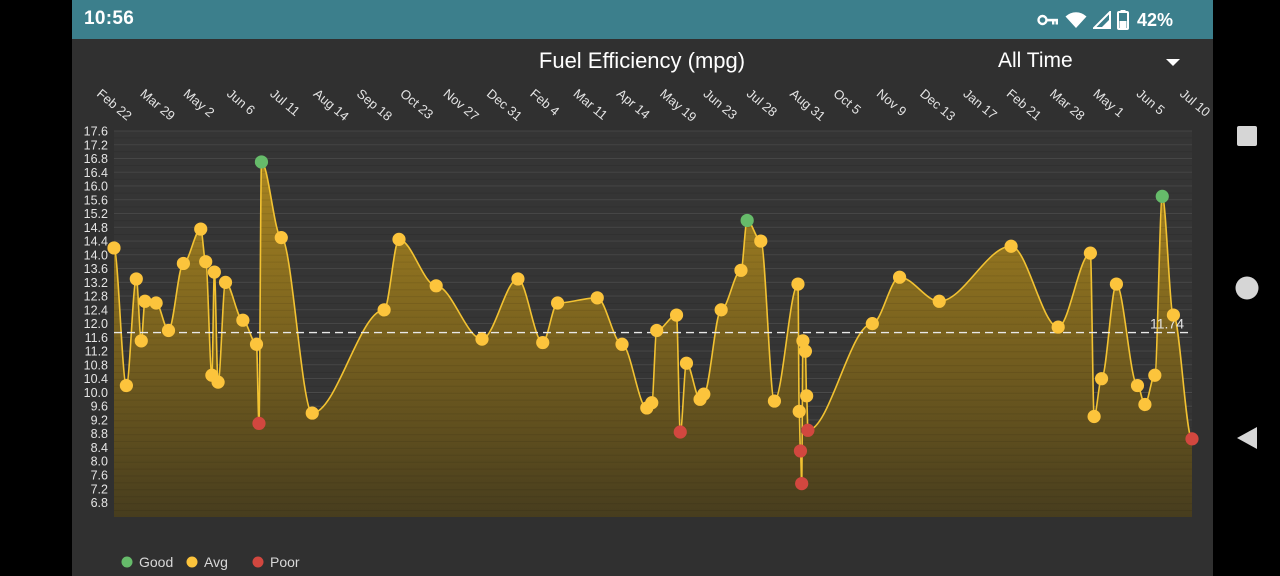 Image resolution: width=1280 pixels, height=576 pixels. I want to click on y-tick-label: 16.4, so click(96, 173).